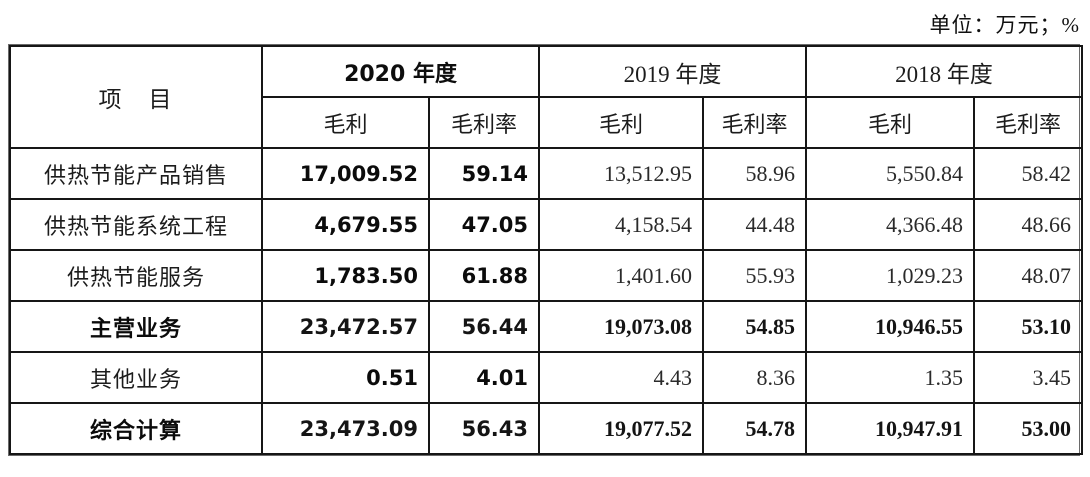 This screenshot has height=477, width=1090. What do you see at coordinates (136, 224) in the screenshot?
I see `row-label: 供热节能系统工程` at bounding box center [136, 224].